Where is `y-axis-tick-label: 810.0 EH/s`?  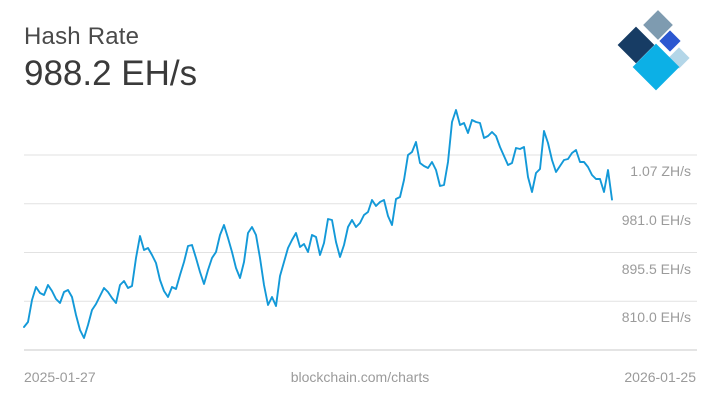 y-axis-tick-label: 810.0 EH/s is located at coordinates (656, 317).